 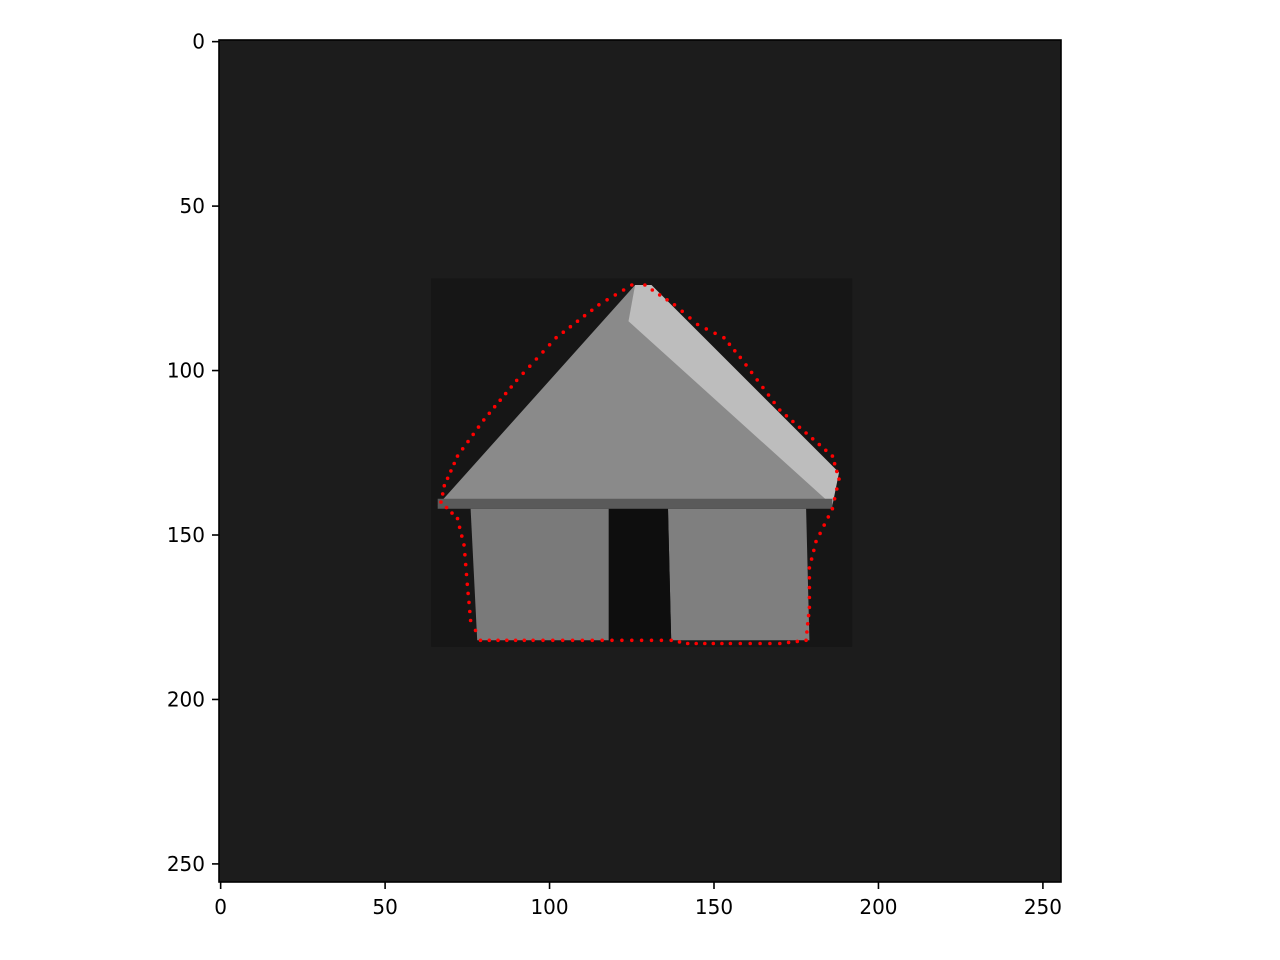 What do you see at coordinates (220, 907) in the screenshot?
I see `x-tick-label: 0` at bounding box center [220, 907].